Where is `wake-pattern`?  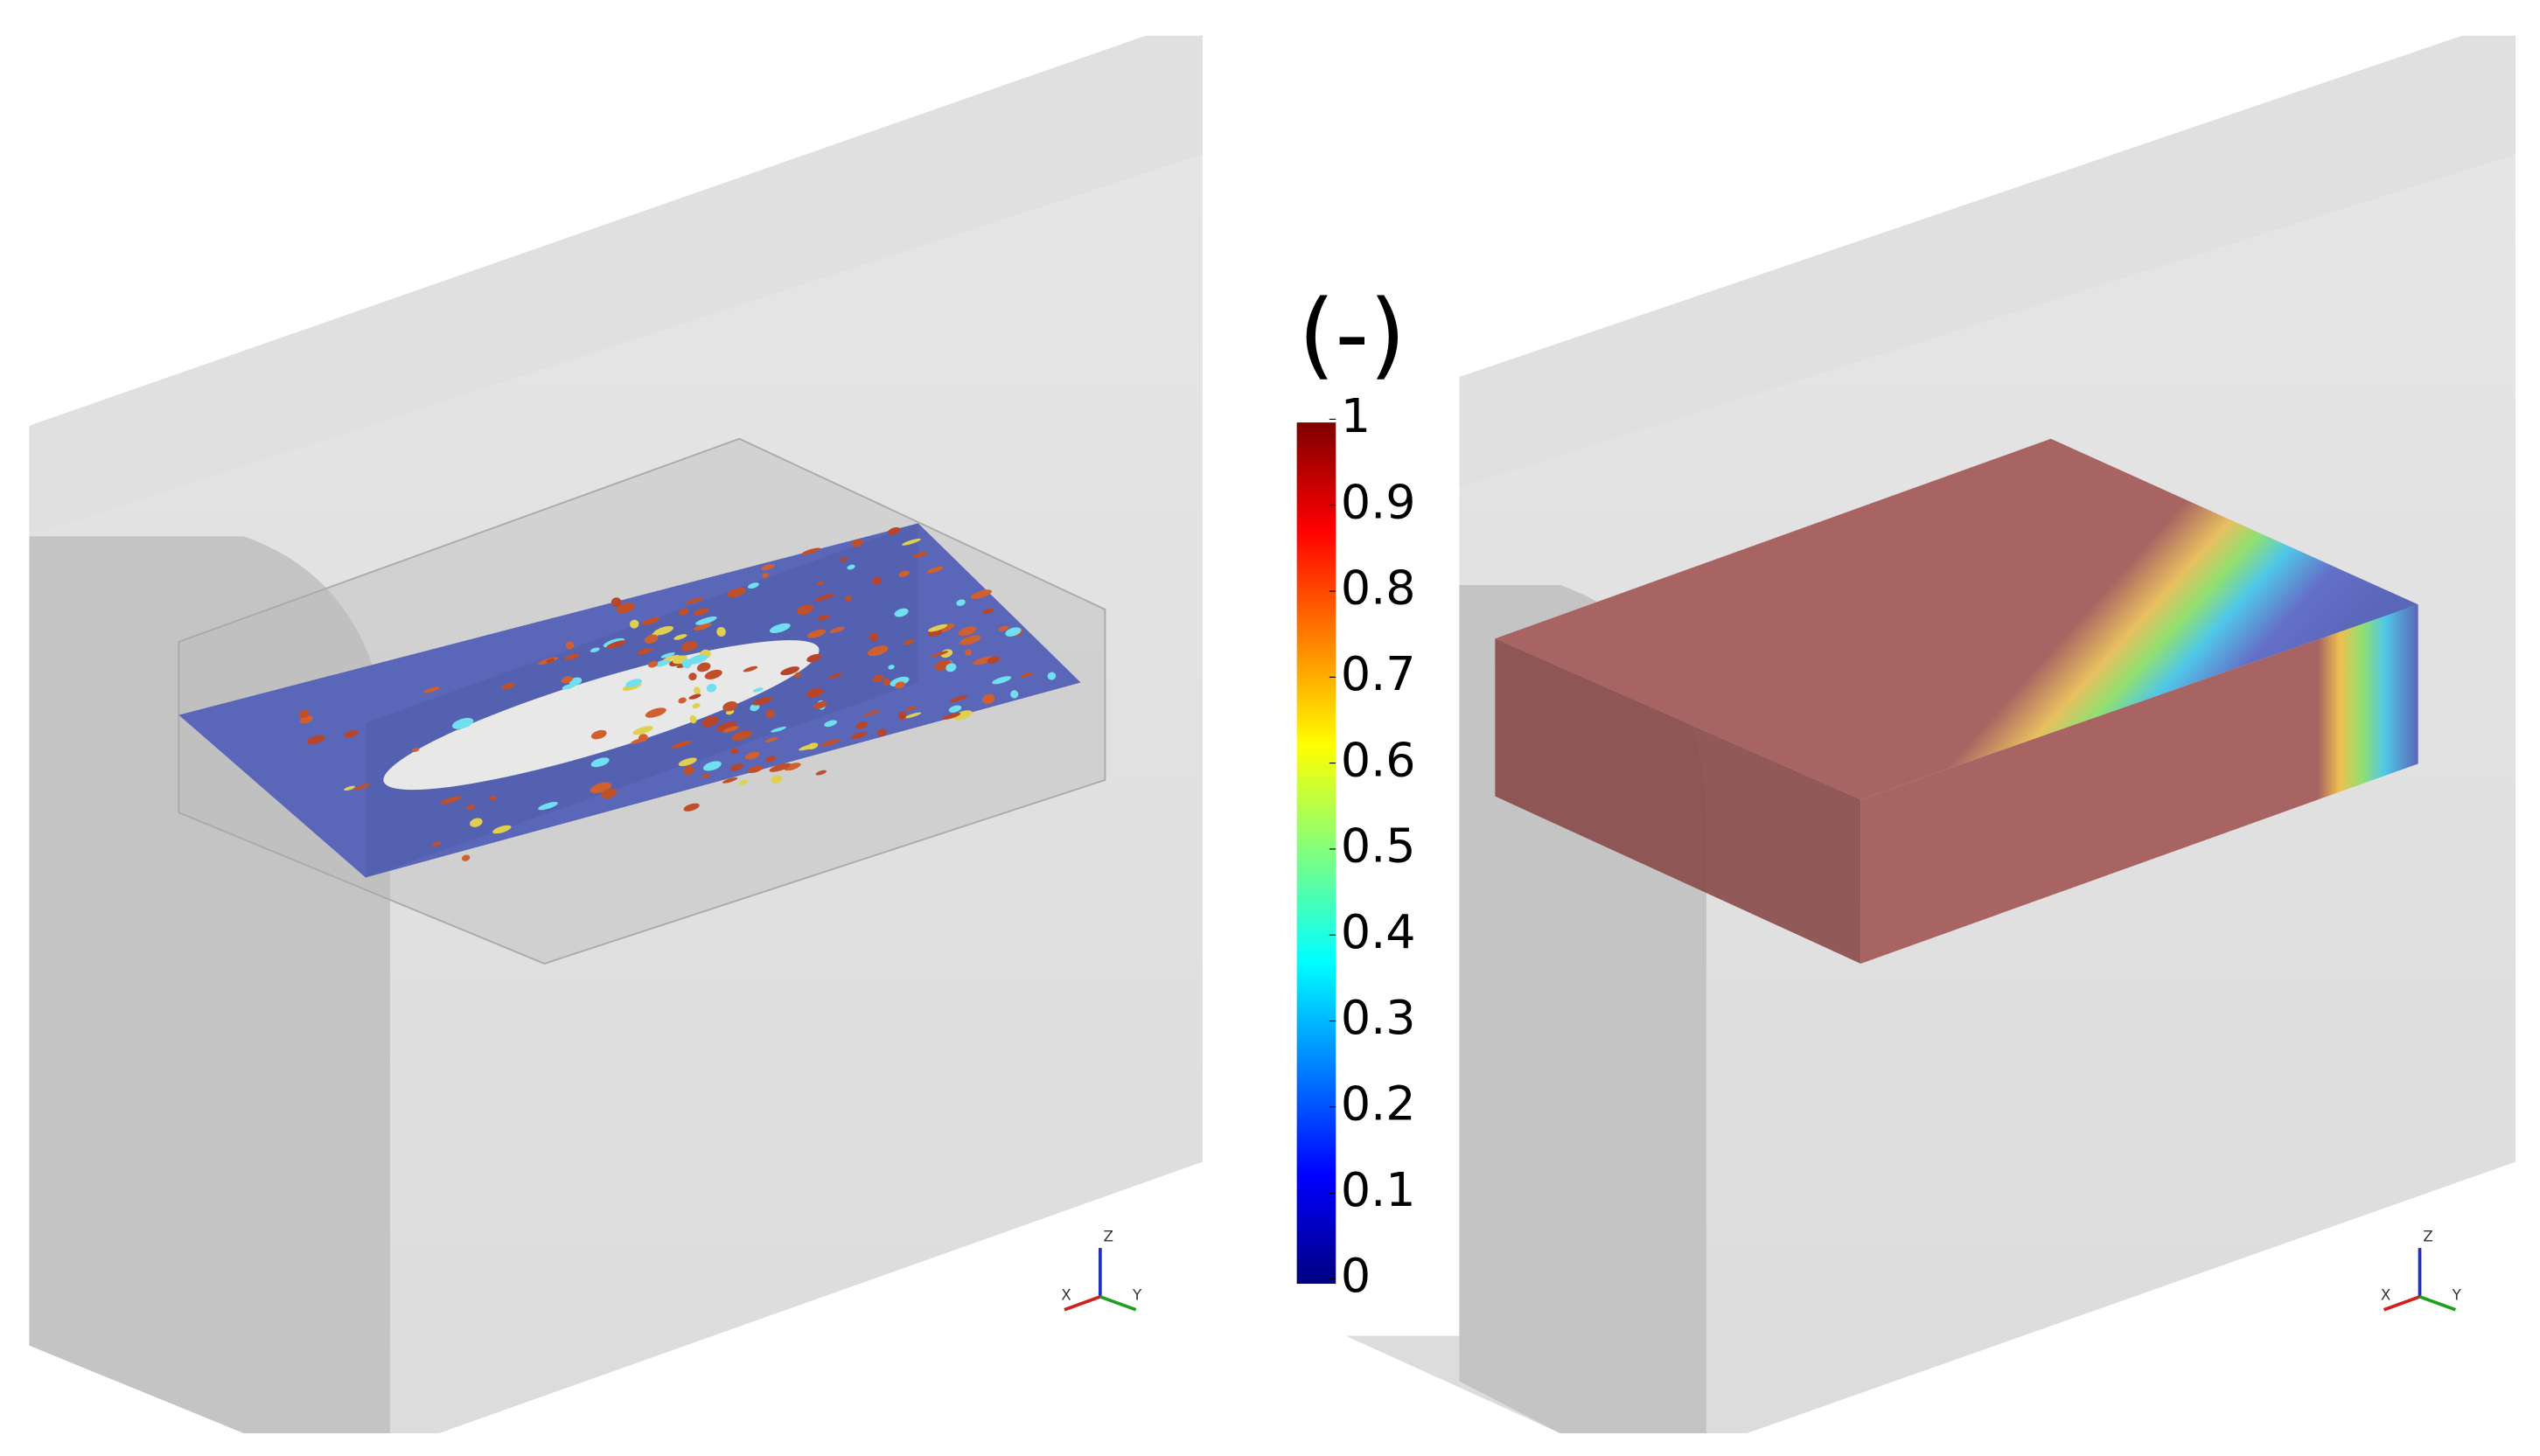
wake-pattern is located at coordinates (677, 694).